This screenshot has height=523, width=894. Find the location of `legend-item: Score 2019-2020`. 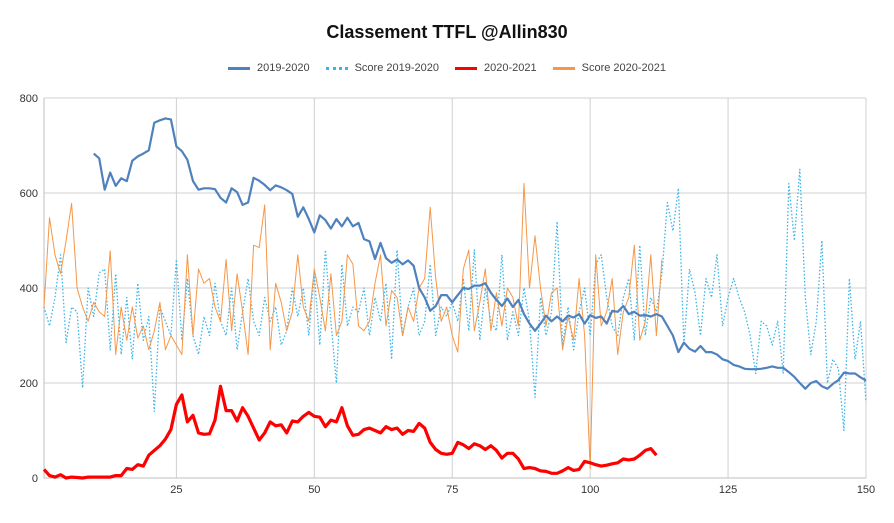

legend-item: Score 2019-2020 is located at coordinates (382, 68).